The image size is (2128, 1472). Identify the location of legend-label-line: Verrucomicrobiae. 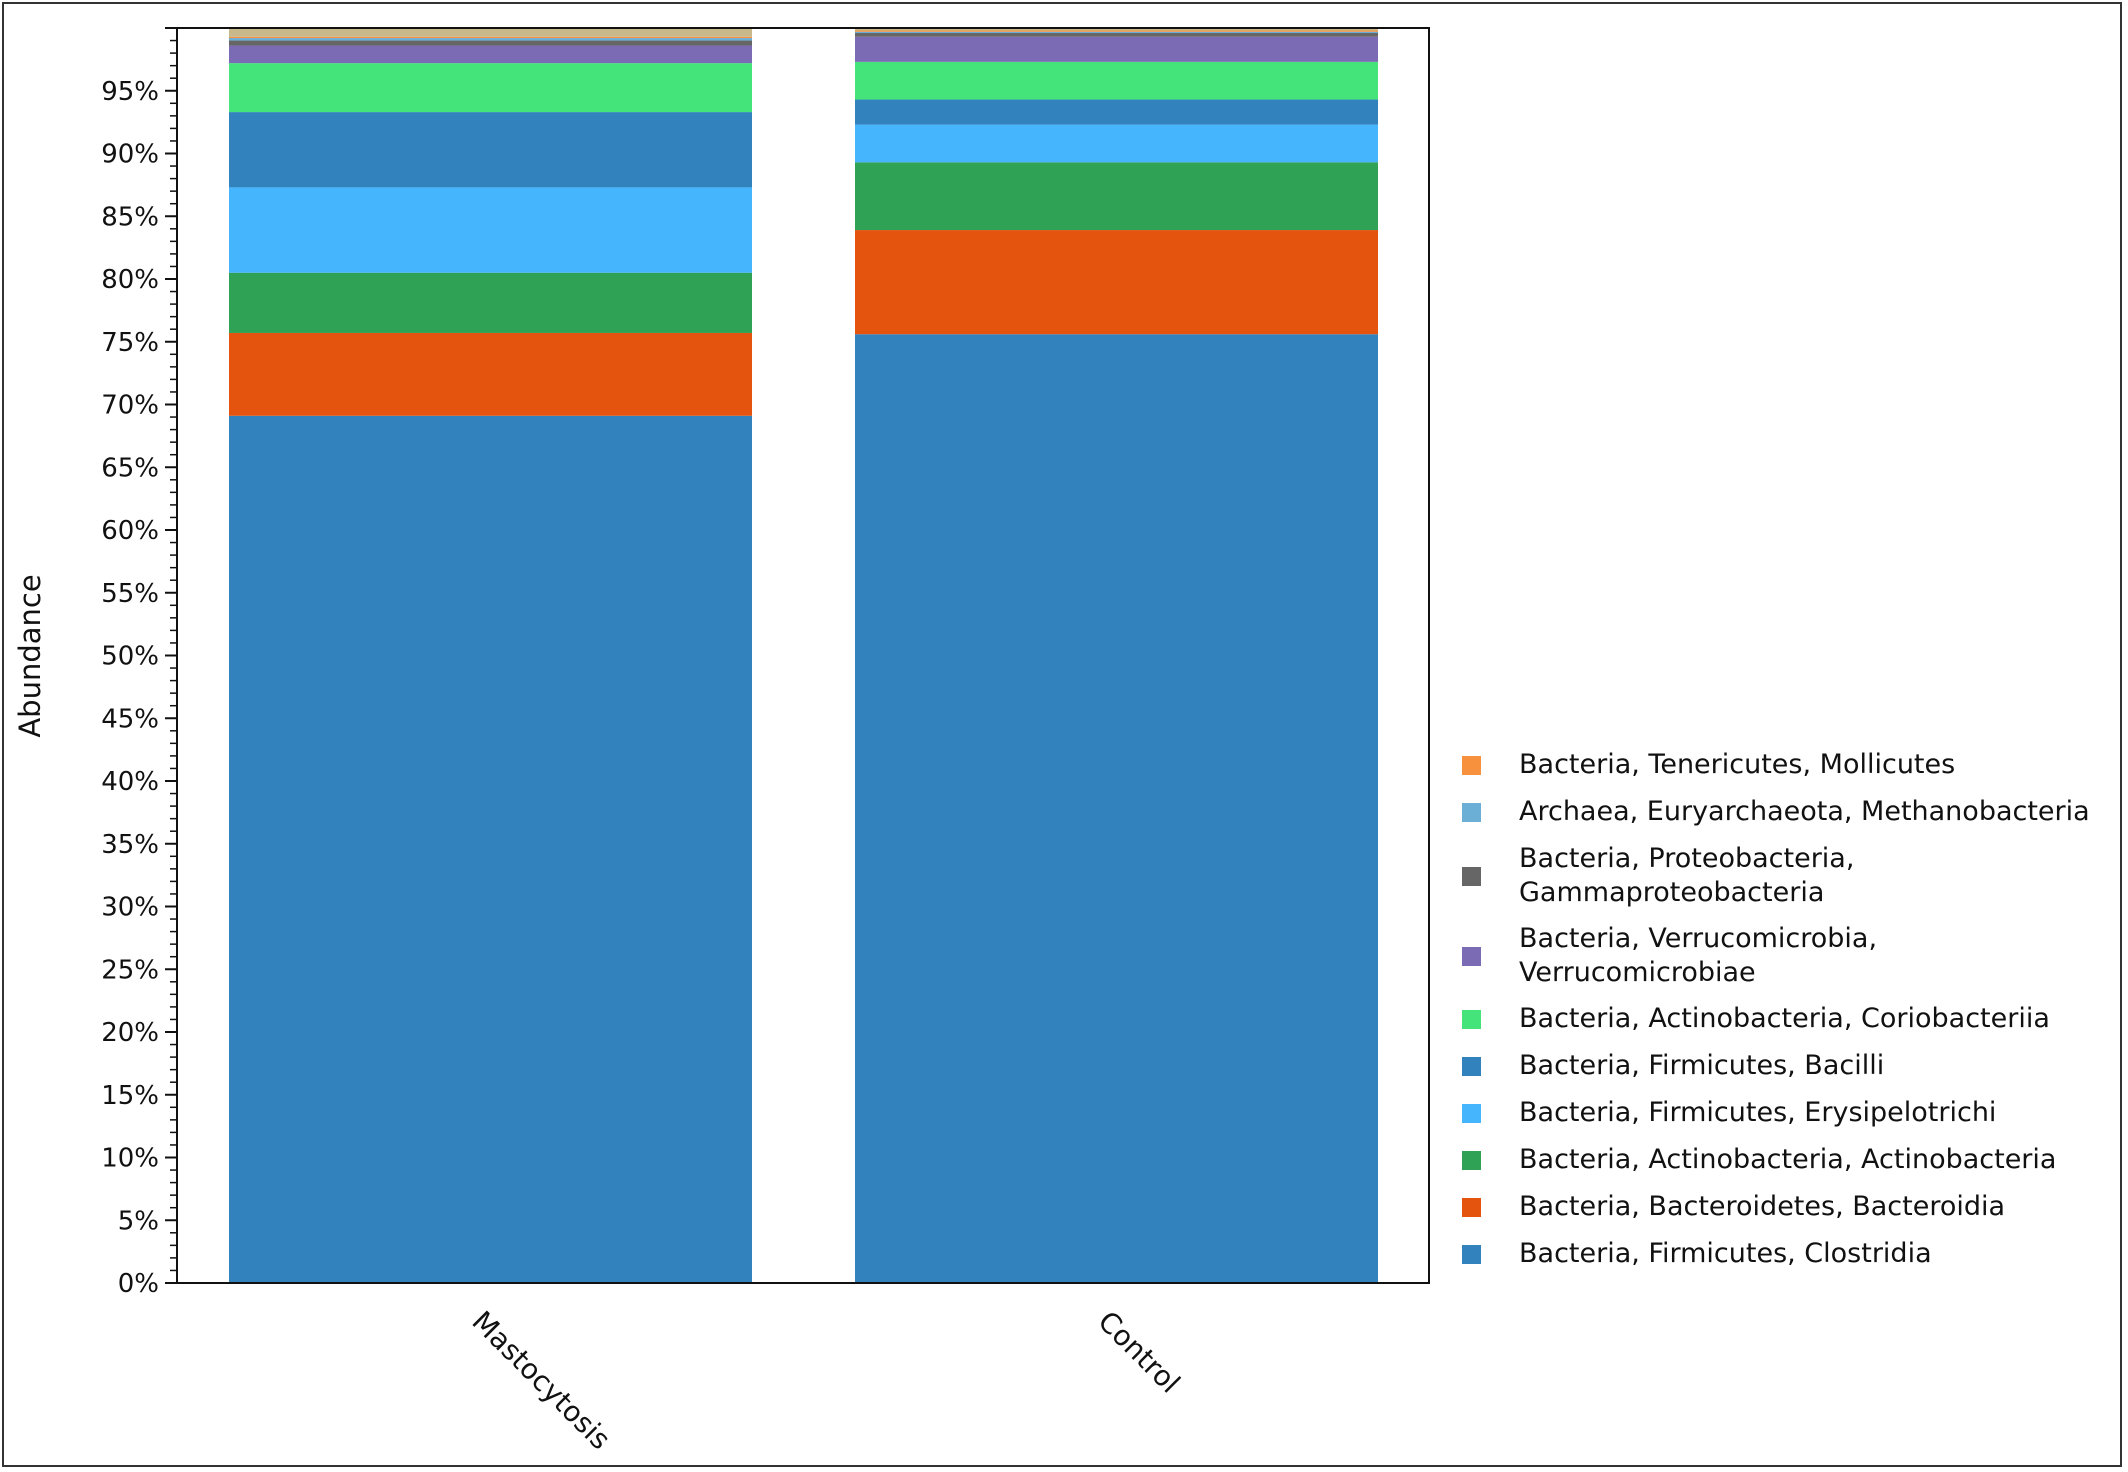
(1637, 972).